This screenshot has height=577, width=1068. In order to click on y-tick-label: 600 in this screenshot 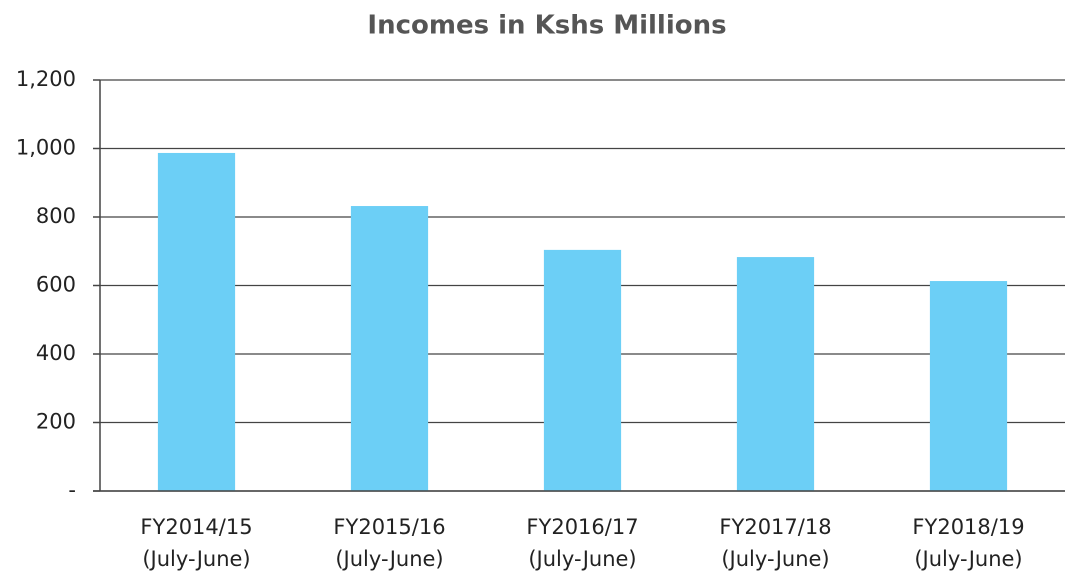, I will do `click(56, 285)`.